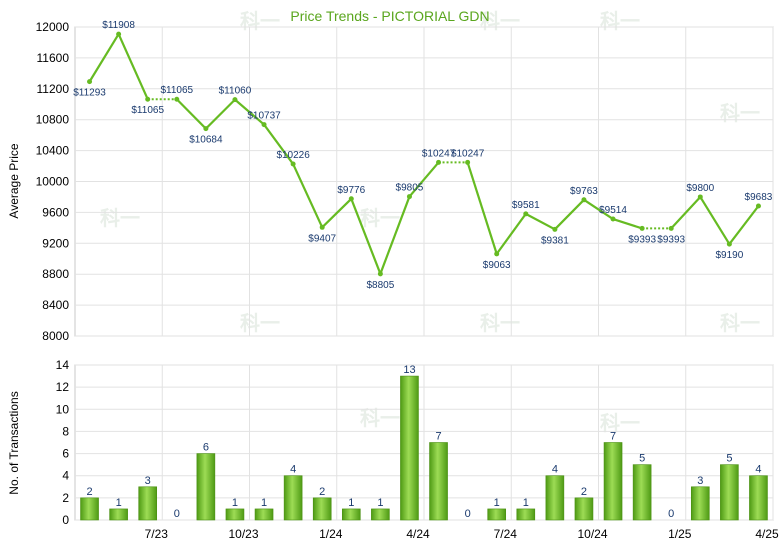 The image size is (780, 550). Describe the element at coordinates (759, 197) in the screenshot. I see `price-data-label: $9683` at that location.